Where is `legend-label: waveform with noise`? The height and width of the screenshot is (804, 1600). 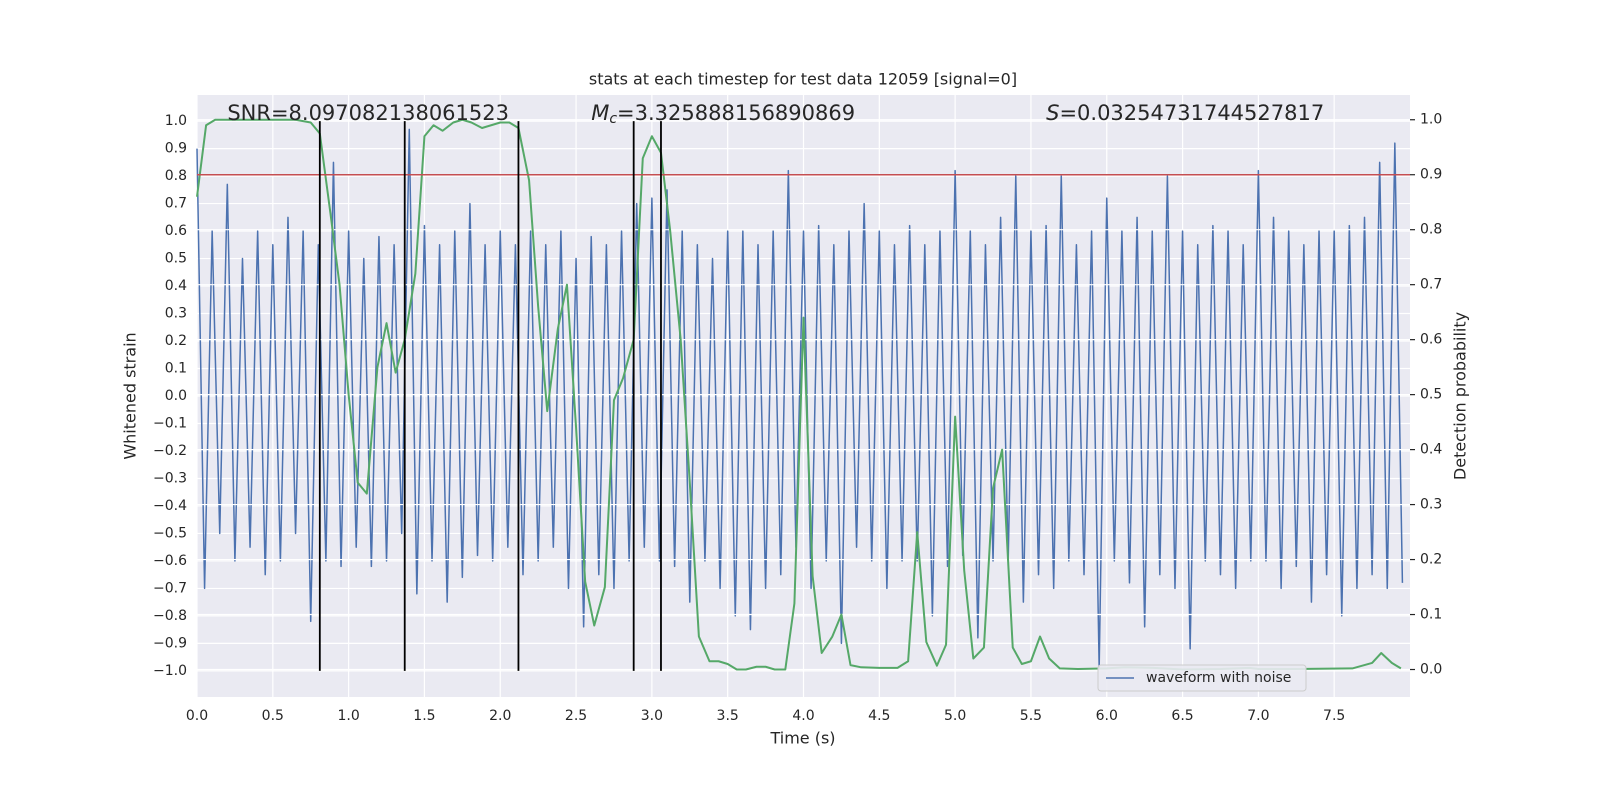
legend-label: waveform with noise is located at coordinates (1218, 678).